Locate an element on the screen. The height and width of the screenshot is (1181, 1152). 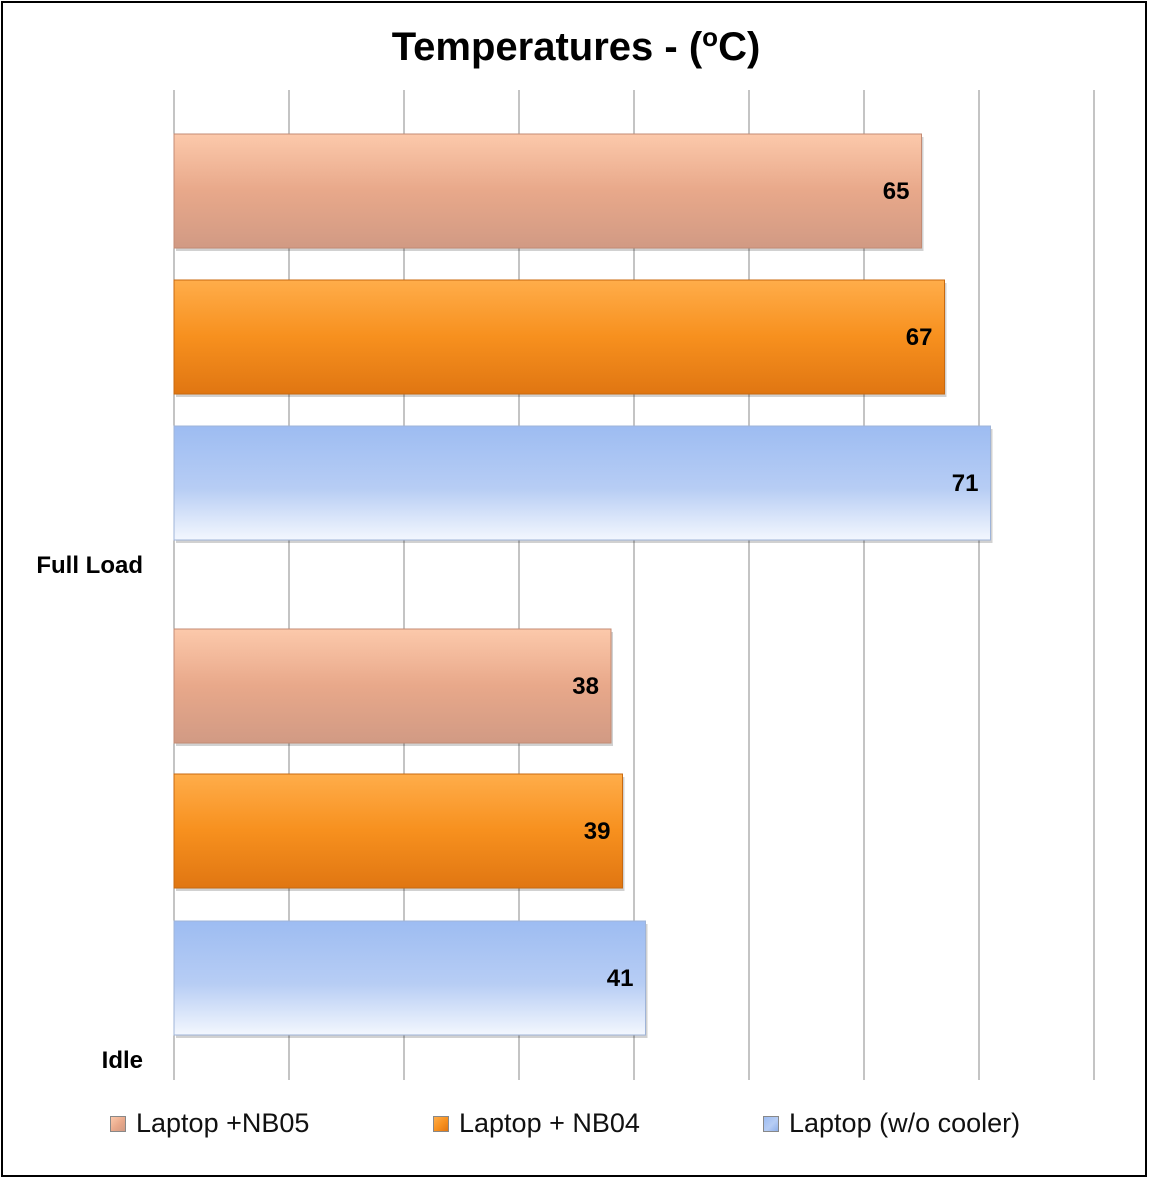
data-label: 38 is located at coordinates (585, 686).